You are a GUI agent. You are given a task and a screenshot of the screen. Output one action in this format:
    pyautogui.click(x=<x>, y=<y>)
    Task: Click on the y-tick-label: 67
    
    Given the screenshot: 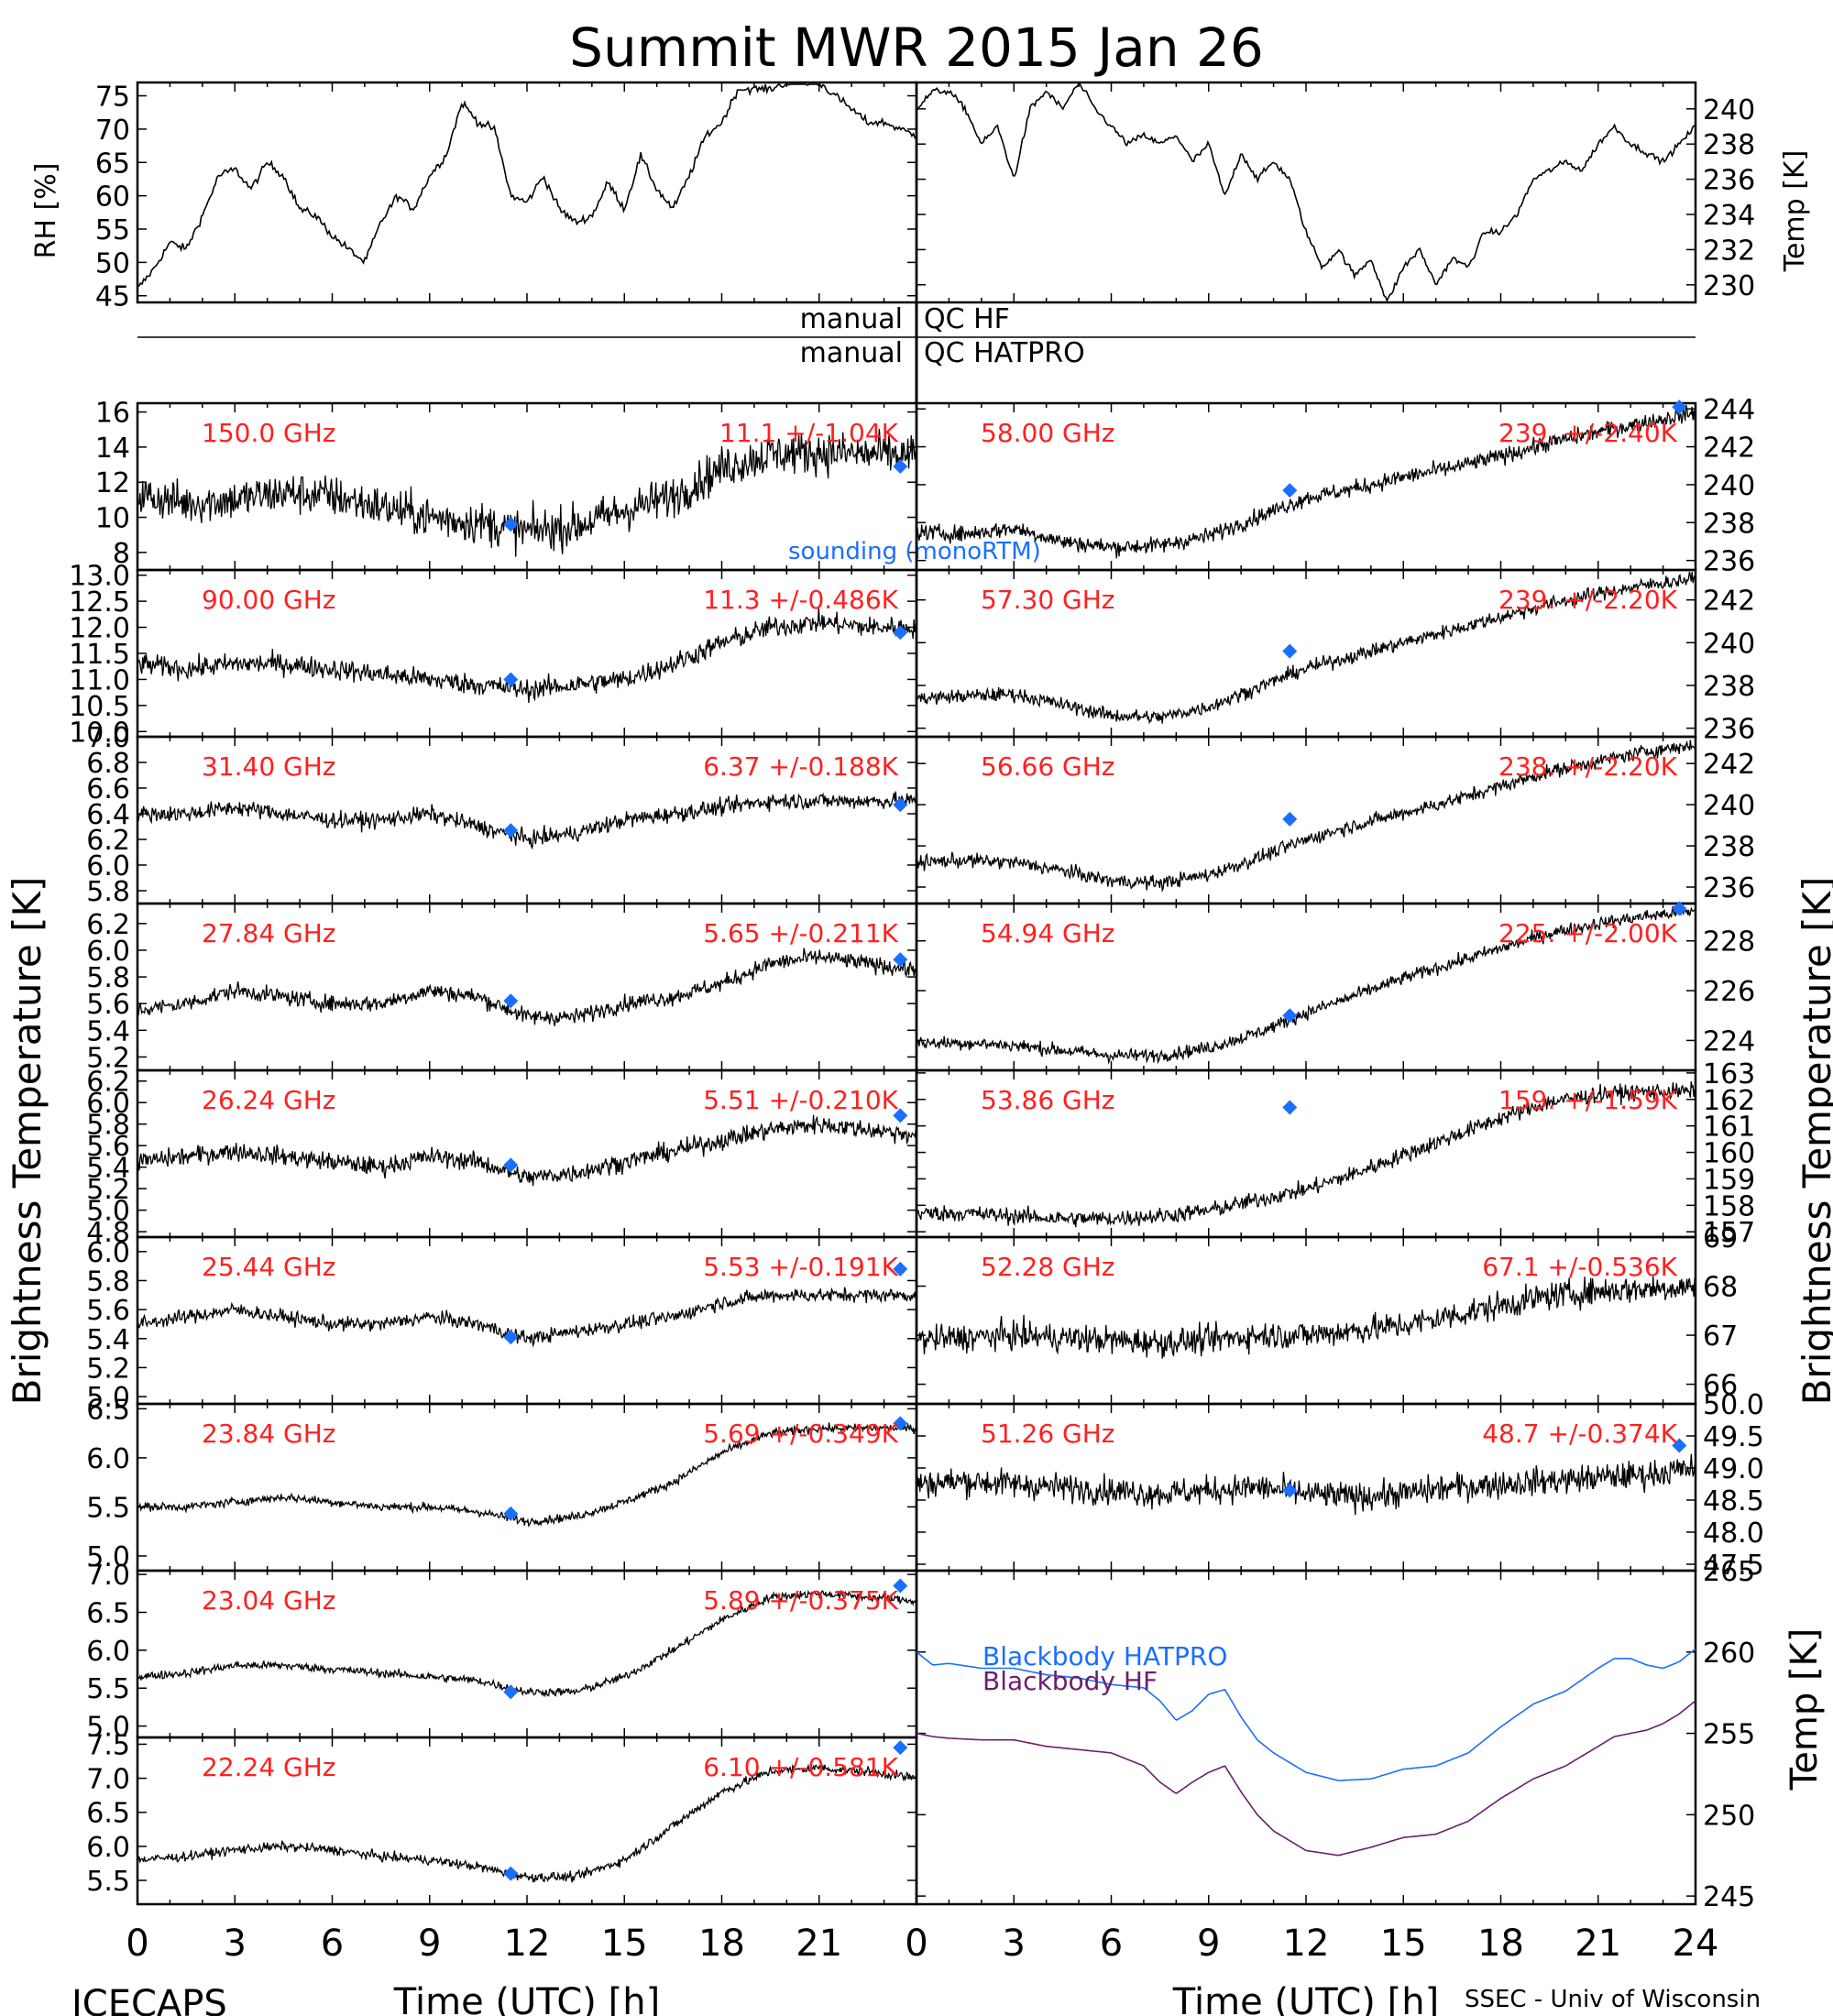 What is the action you would take?
    pyautogui.click(x=1720, y=1336)
    